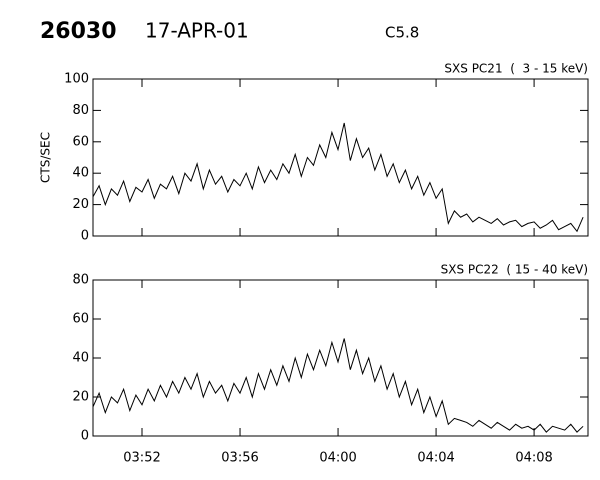  Describe the element at coordinates (46, 157) in the screenshot. I see `y-axis-label: CTS/SEC` at that location.